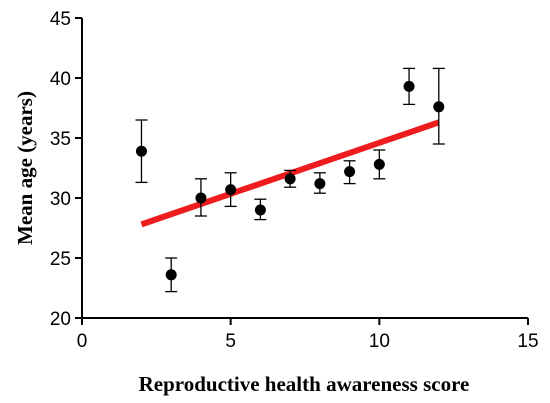 Image resolution: width=550 pixels, height=403 pixels. I want to click on x-tick-label: 10, so click(379, 341).